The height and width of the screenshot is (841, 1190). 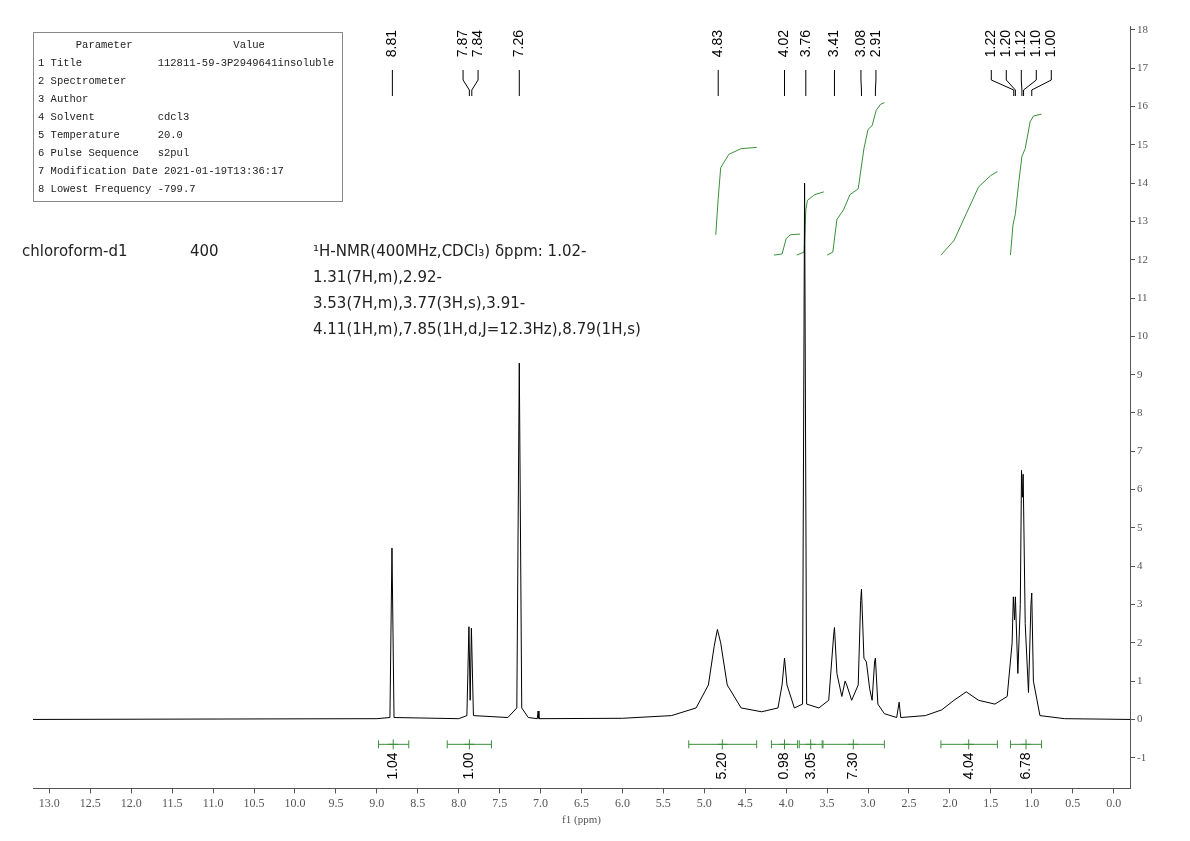 I want to click on x-tick-label: 4.5, so click(x=745, y=802).